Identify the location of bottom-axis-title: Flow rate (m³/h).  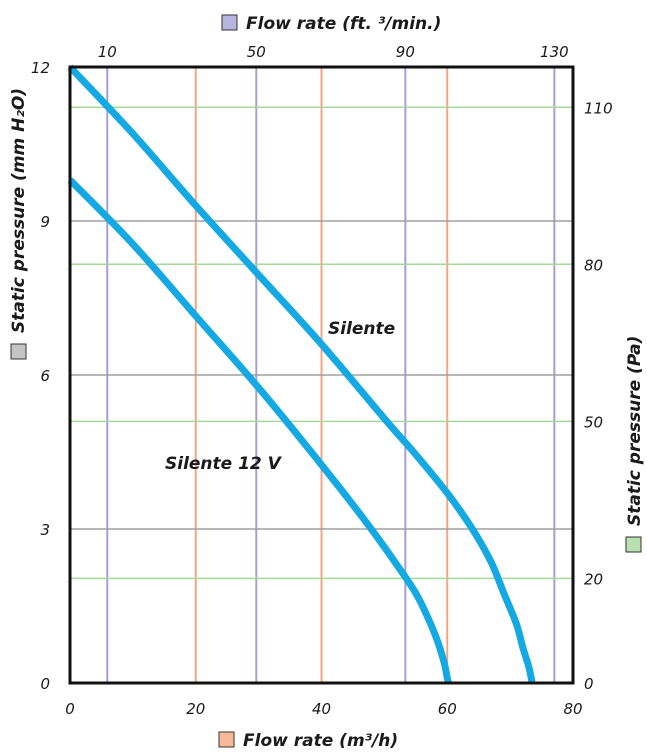
(320, 741).